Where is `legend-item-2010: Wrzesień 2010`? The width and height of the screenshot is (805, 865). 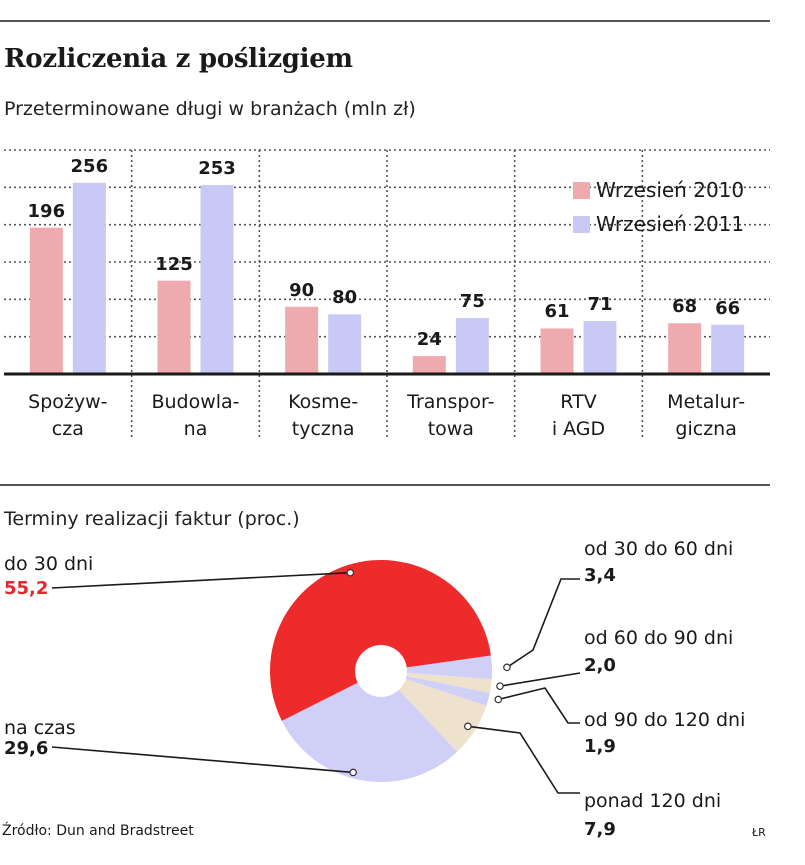 legend-item-2010: Wrzesień 2010 is located at coordinates (658, 190).